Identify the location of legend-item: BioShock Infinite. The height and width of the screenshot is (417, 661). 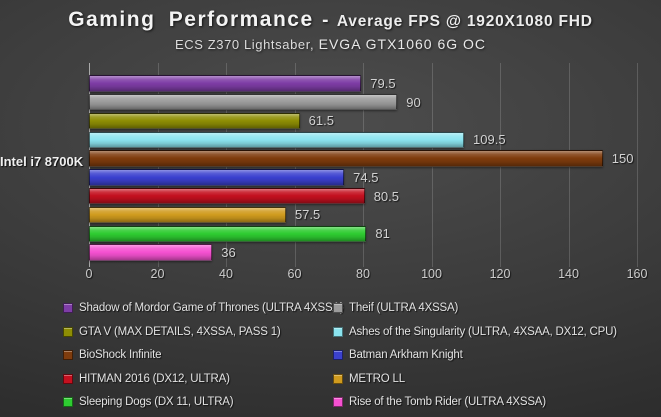
(112, 355).